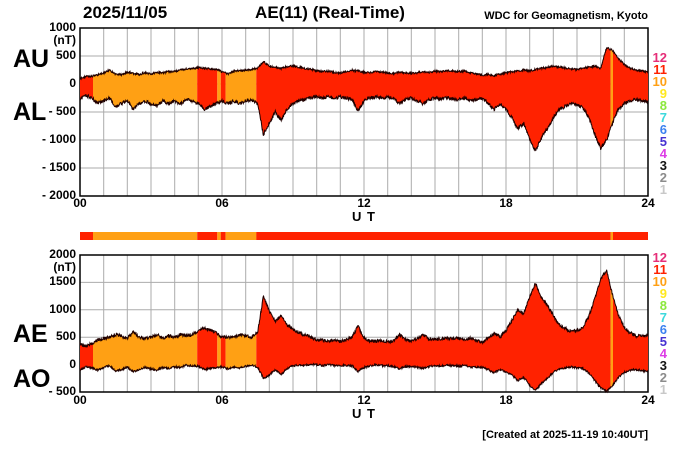  I want to click on created-timestamp: [Created at 2025-11-19 10:40UT], so click(565, 435).